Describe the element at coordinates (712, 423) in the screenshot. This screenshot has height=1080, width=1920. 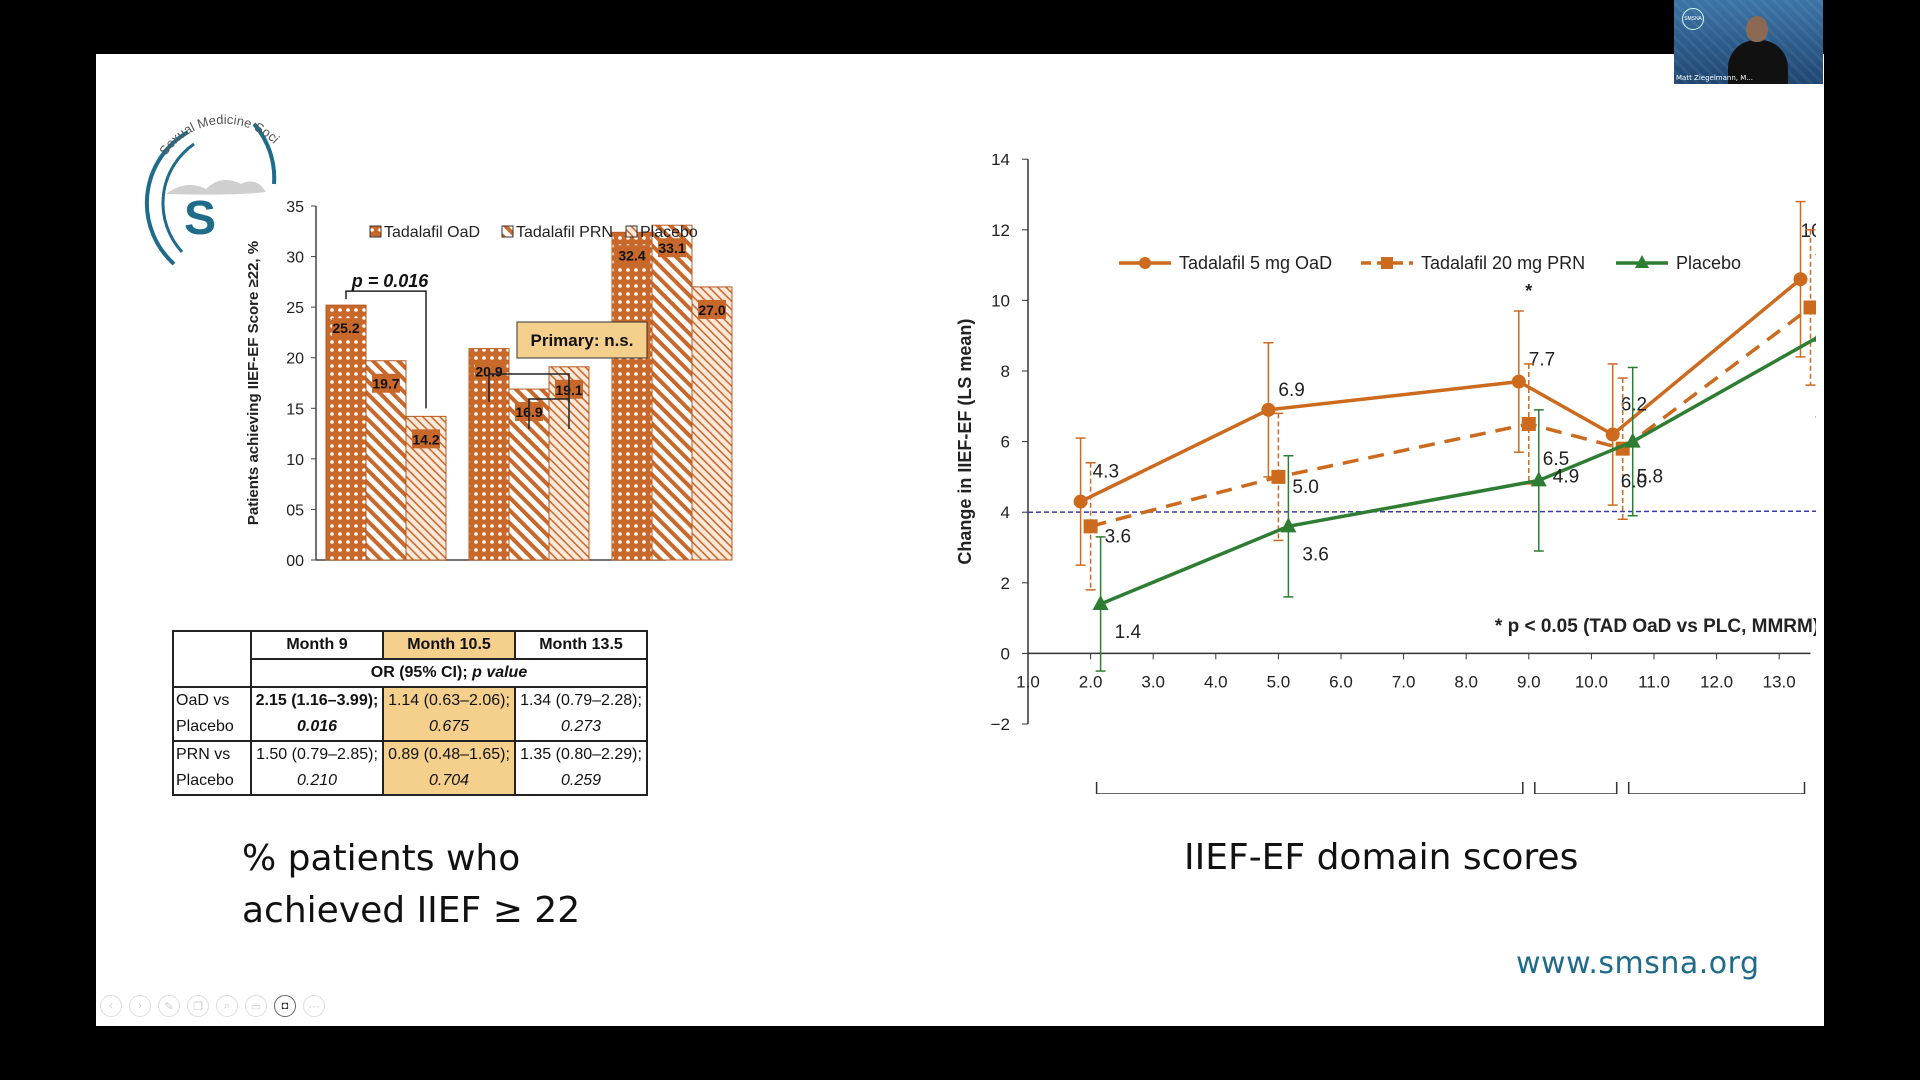
I see `bar-placebo` at that location.